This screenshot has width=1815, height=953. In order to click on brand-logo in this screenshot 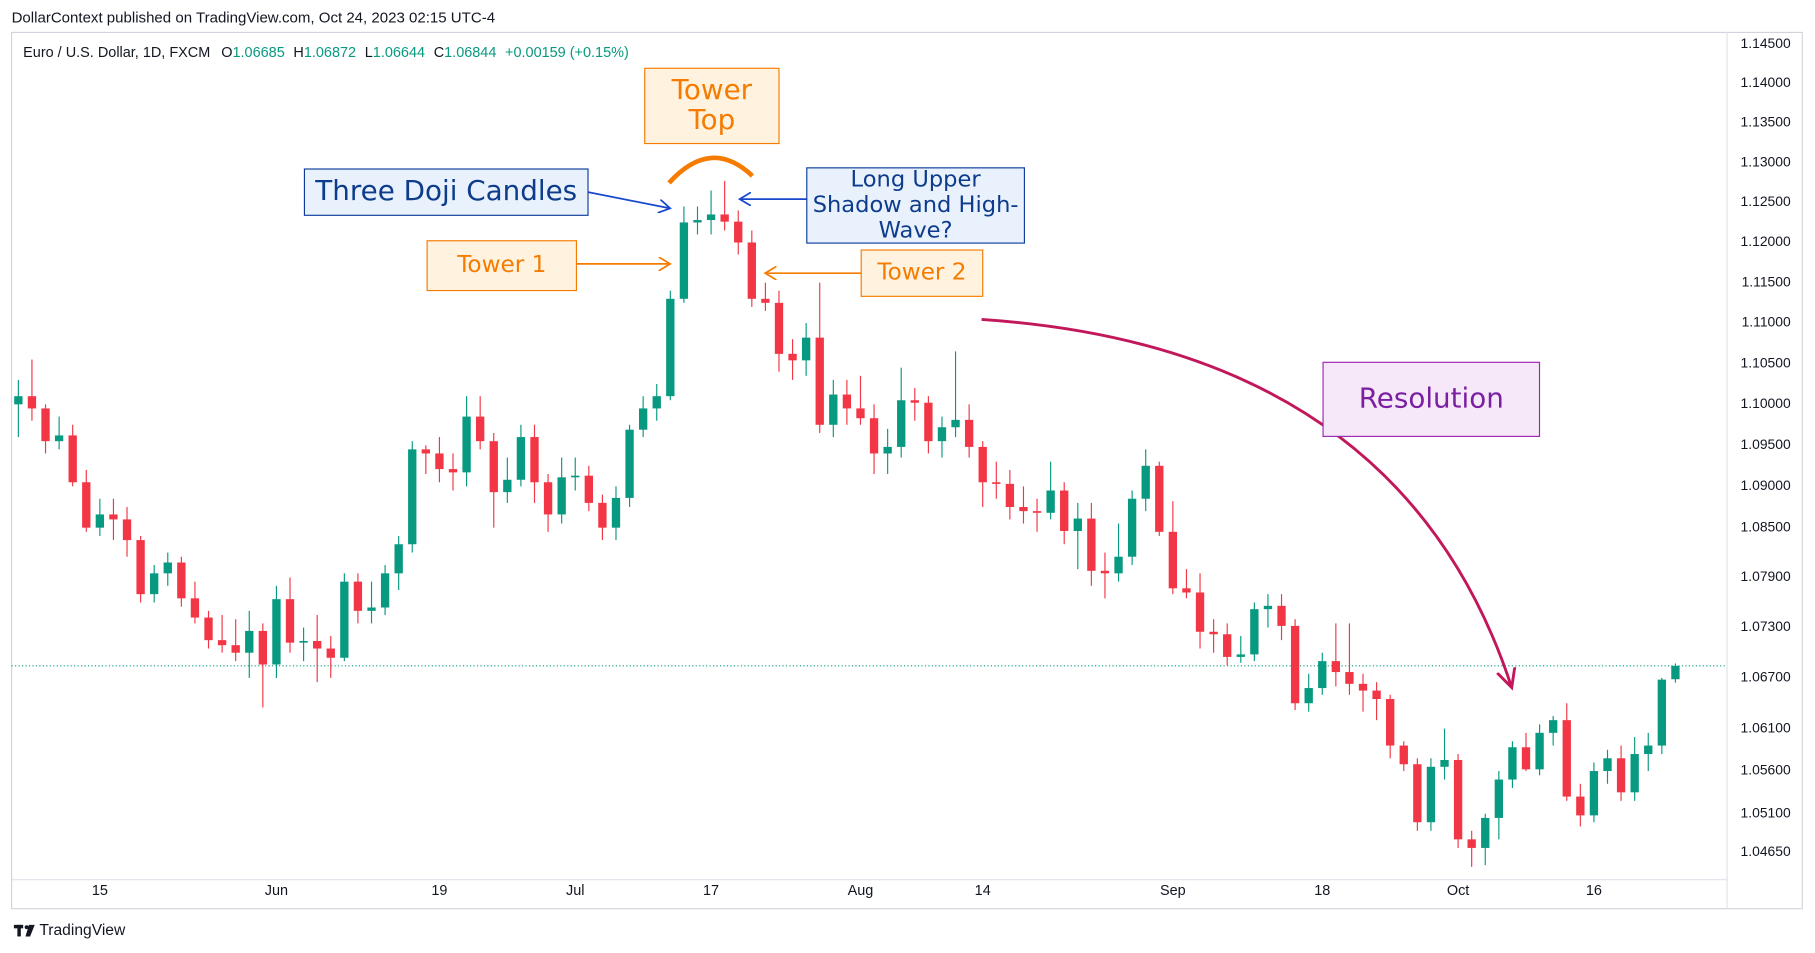, I will do `click(24, 930)`.